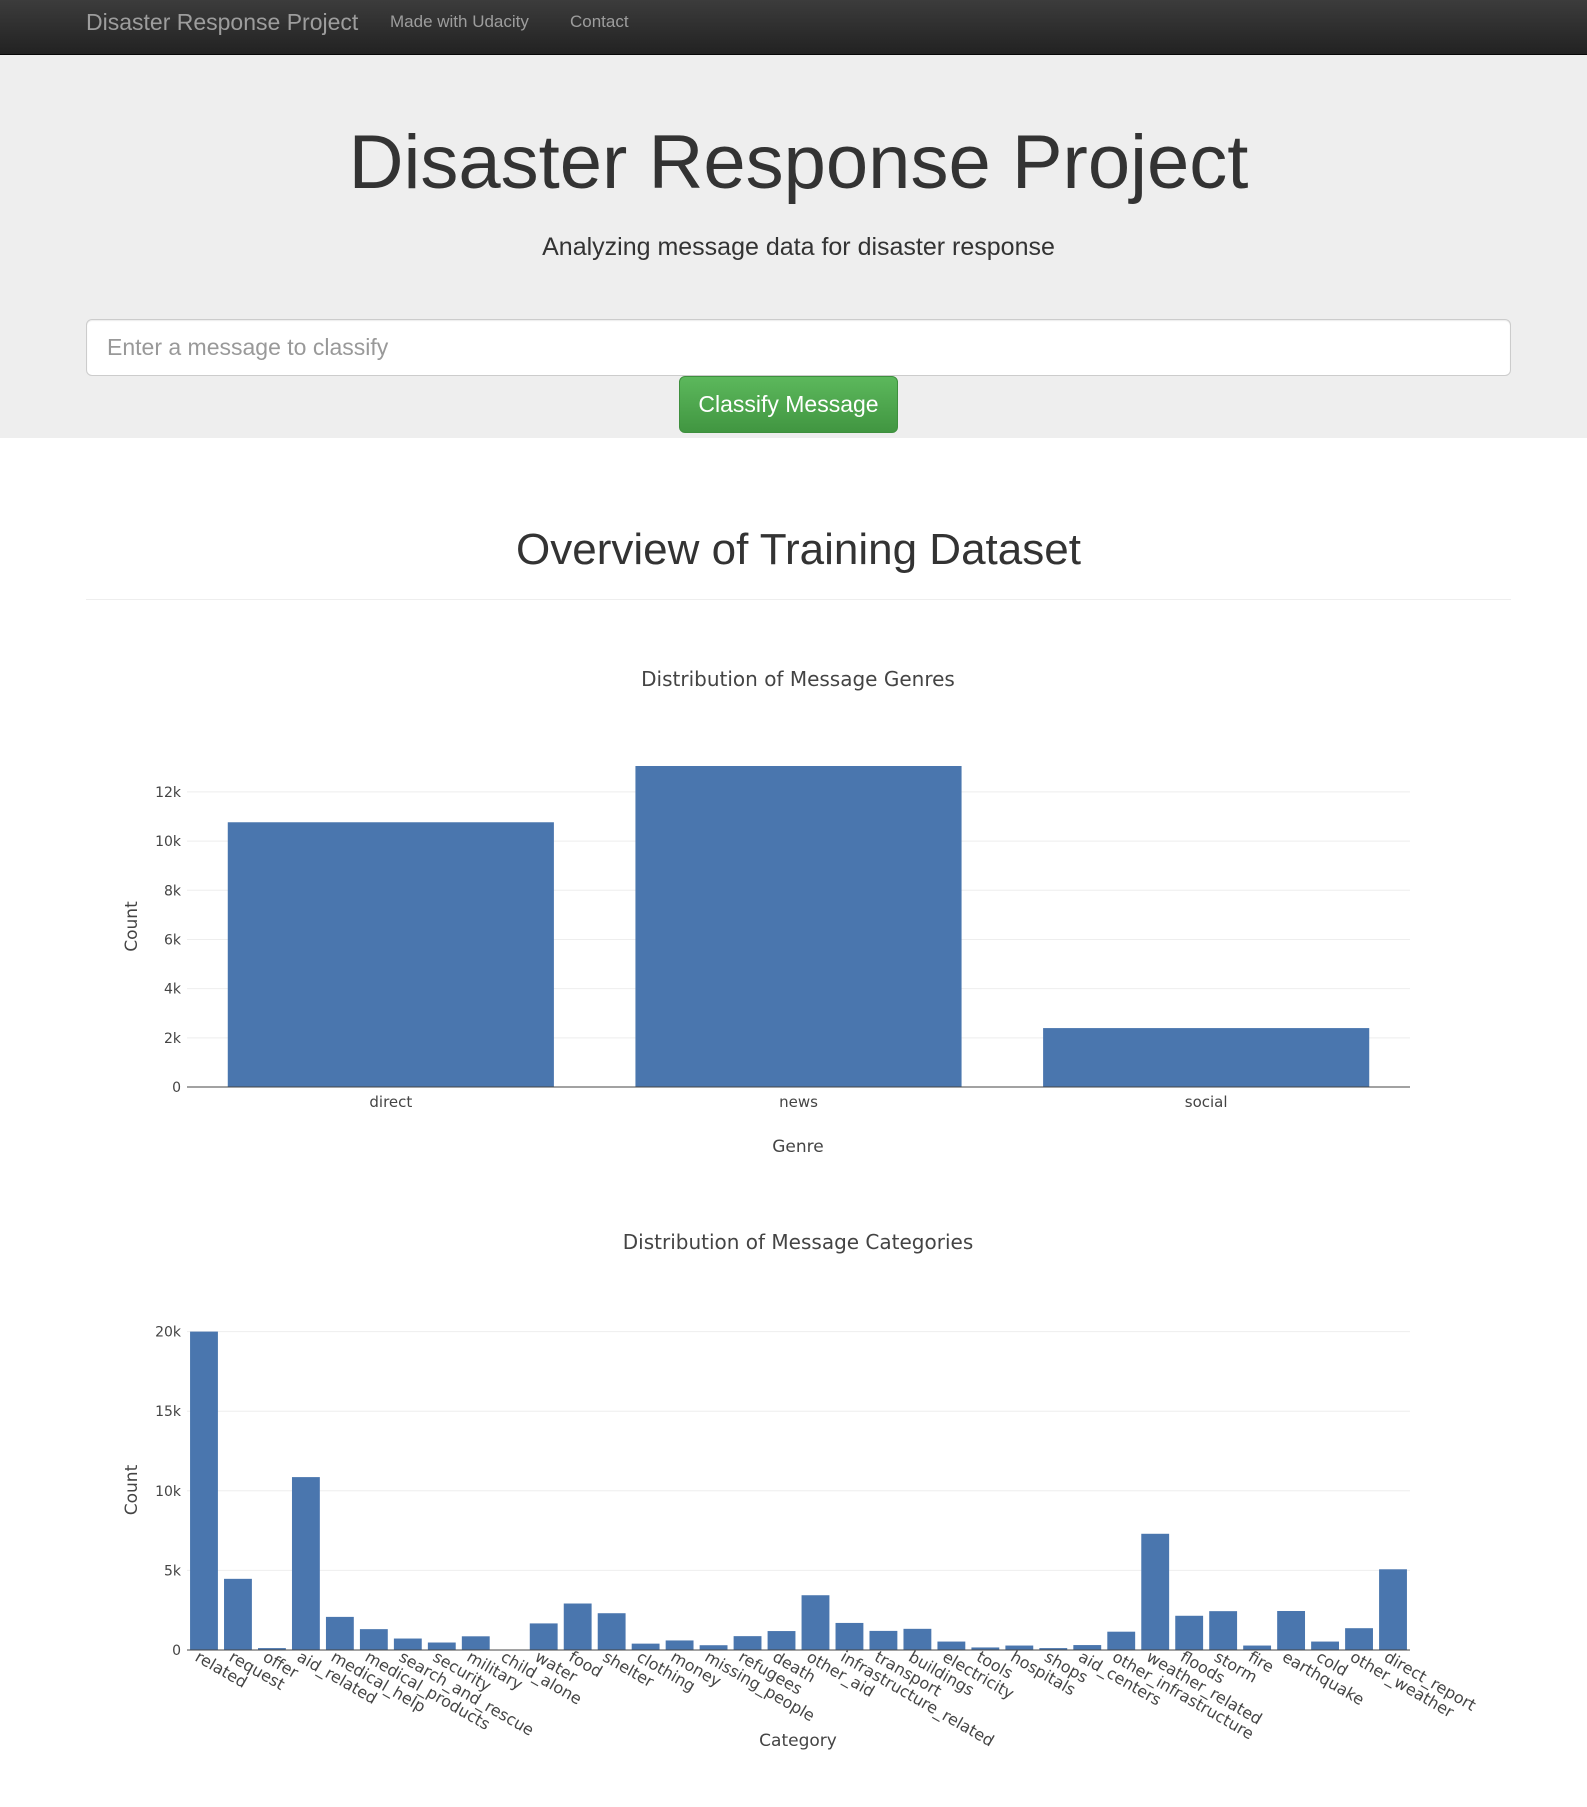 The width and height of the screenshot is (1587, 1807). I want to click on bar-news, so click(798, 926).